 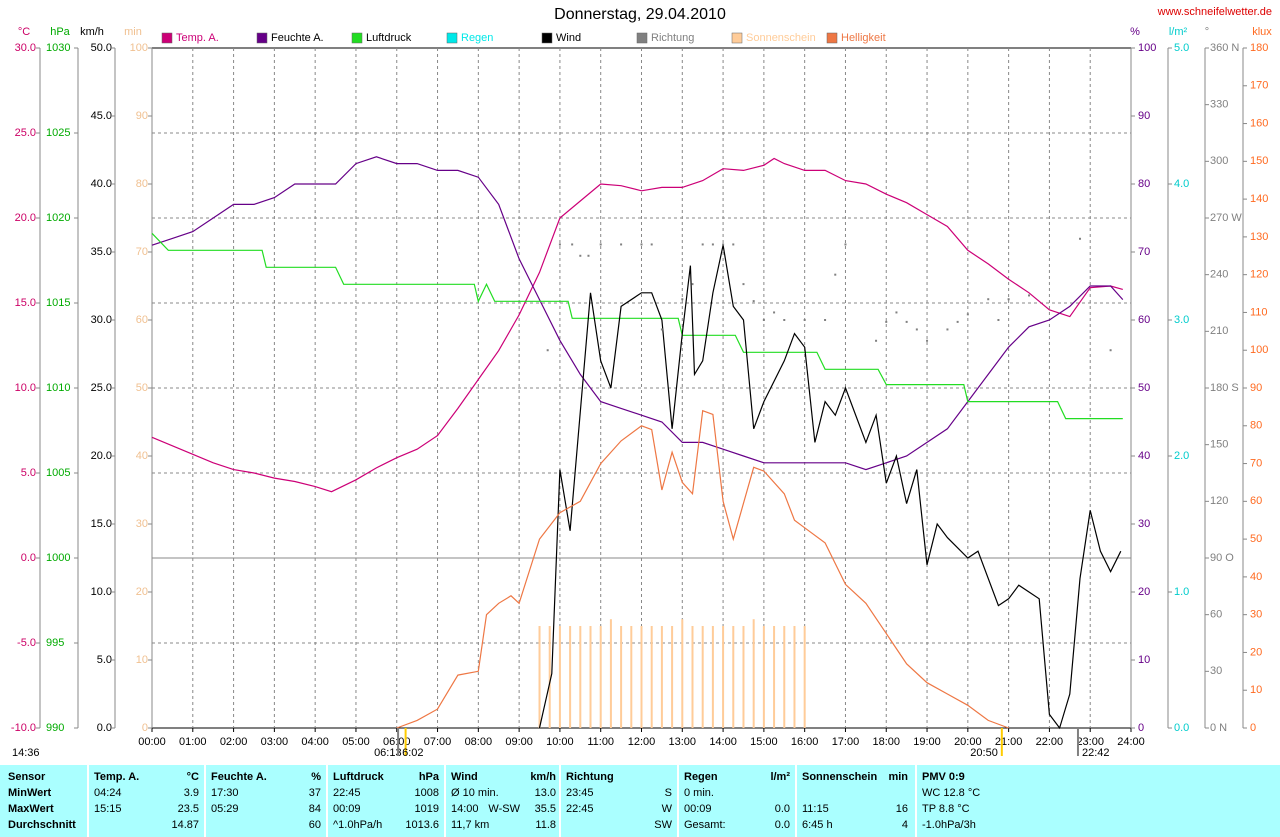 What do you see at coordinates (152, 742) in the screenshot?
I see `x-tick-label: 00:00` at bounding box center [152, 742].